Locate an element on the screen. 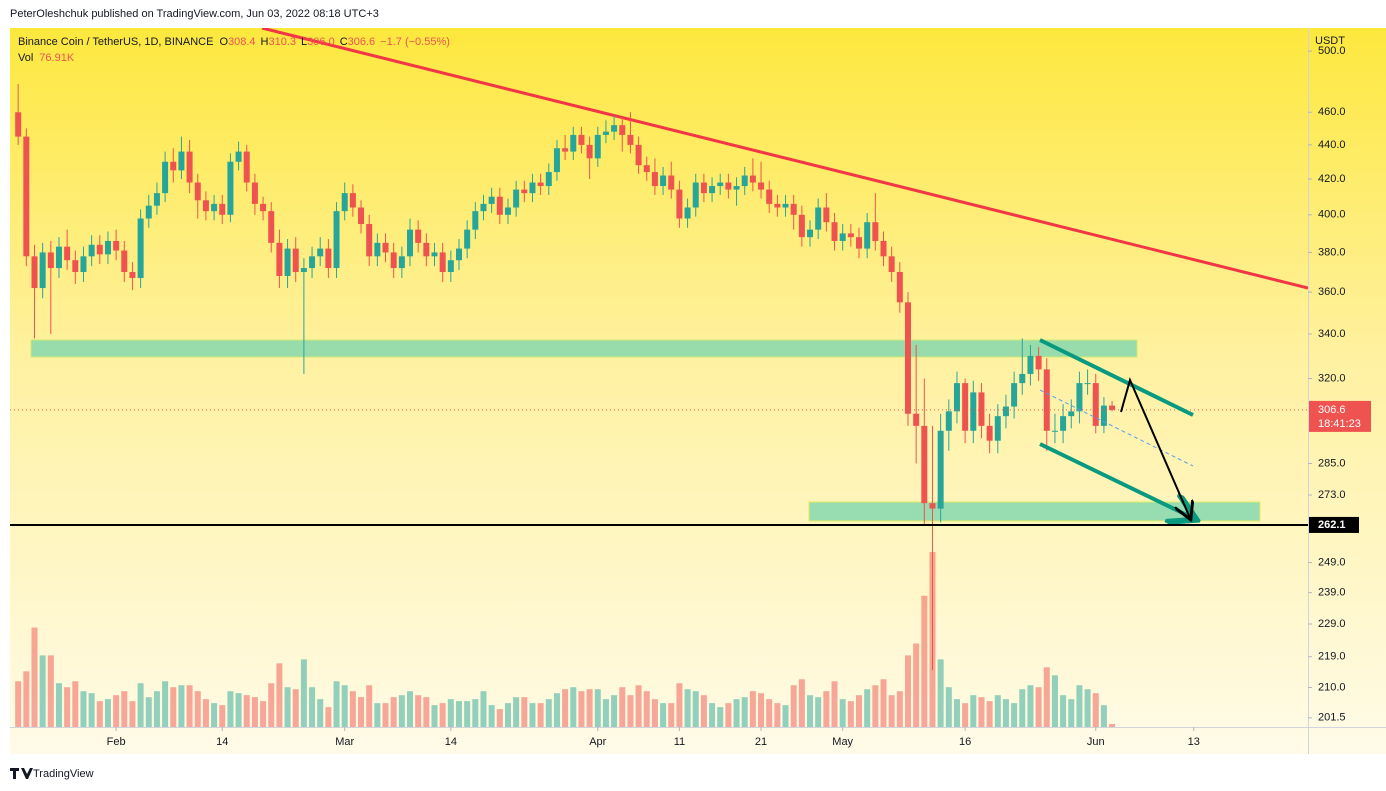 This screenshot has width=1386, height=791. symbol: Binance Coin / TetherUS, 1D, BINANCE is located at coordinates (115, 42).